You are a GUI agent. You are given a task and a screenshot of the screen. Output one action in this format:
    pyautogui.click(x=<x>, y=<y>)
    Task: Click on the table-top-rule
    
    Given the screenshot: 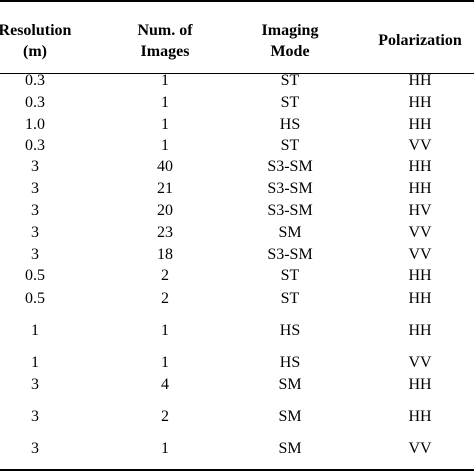 What is the action you would take?
    pyautogui.click(x=237, y=1)
    